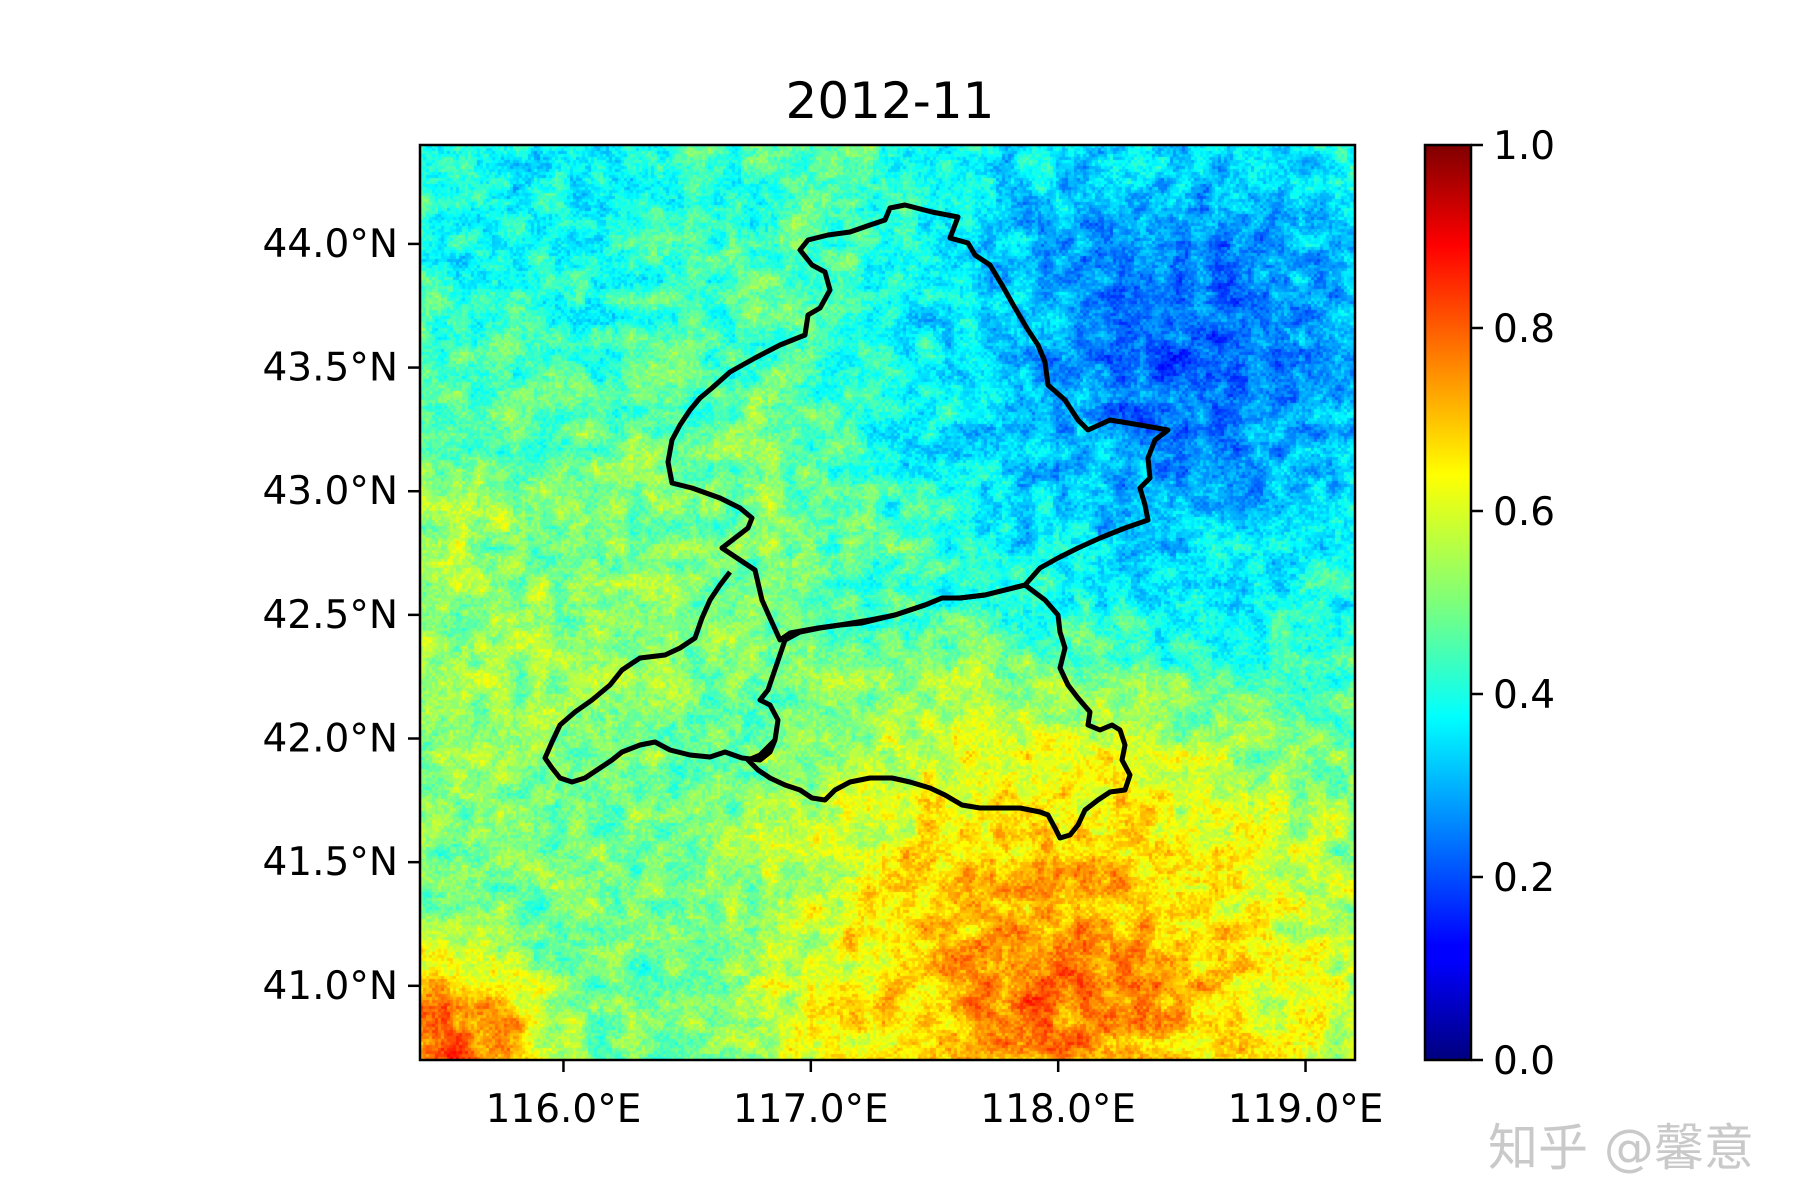 This screenshot has height=1200, width=1800. What do you see at coordinates (1524, 1061) in the screenshot?
I see `colorbar-tick-label: 0.0` at bounding box center [1524, 1061].